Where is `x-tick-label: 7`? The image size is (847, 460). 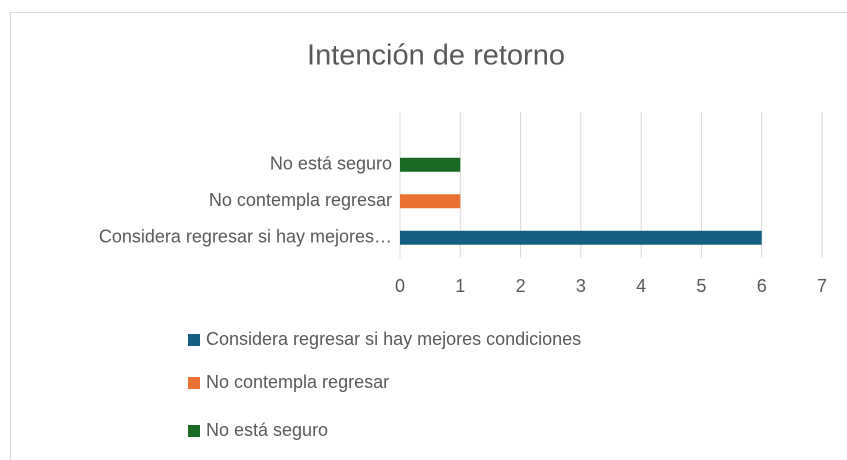
x-tick-label: 7 is located at coordinates (822, 286).